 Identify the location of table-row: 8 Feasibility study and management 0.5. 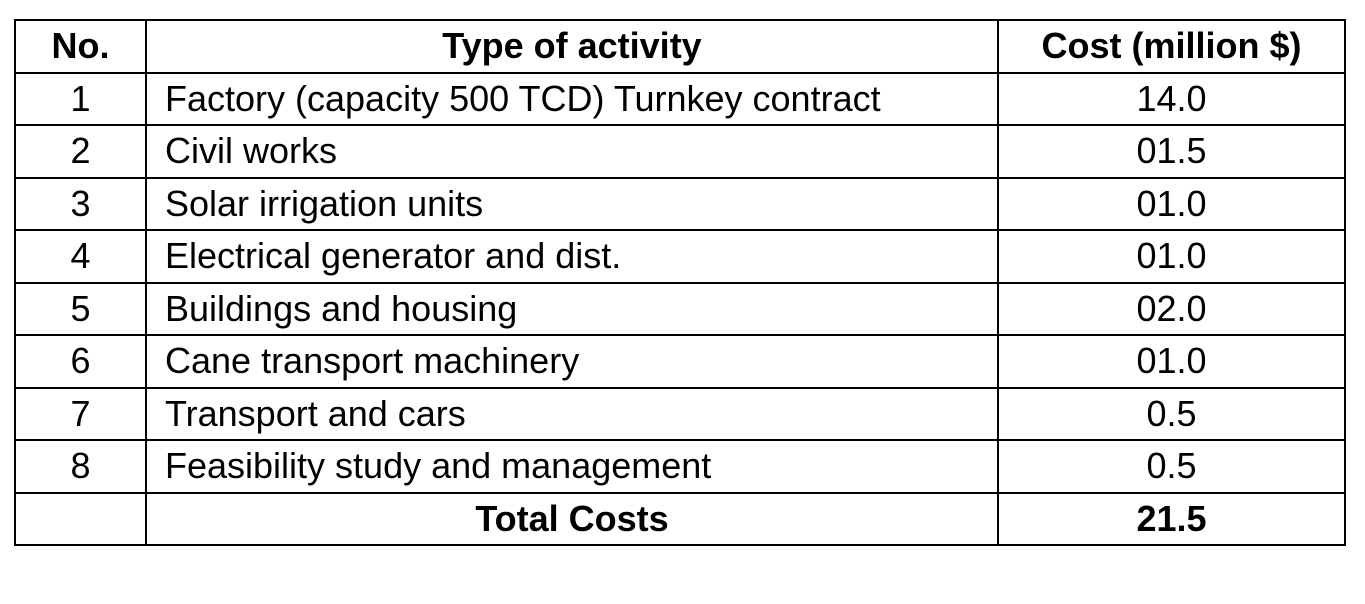
(680, 466).